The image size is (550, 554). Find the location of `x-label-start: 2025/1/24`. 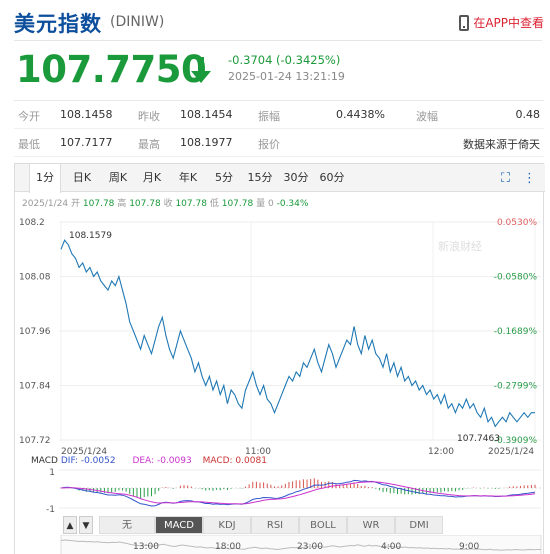

x-label-start: 2025/1/24 is located at coordinates (84, 452).